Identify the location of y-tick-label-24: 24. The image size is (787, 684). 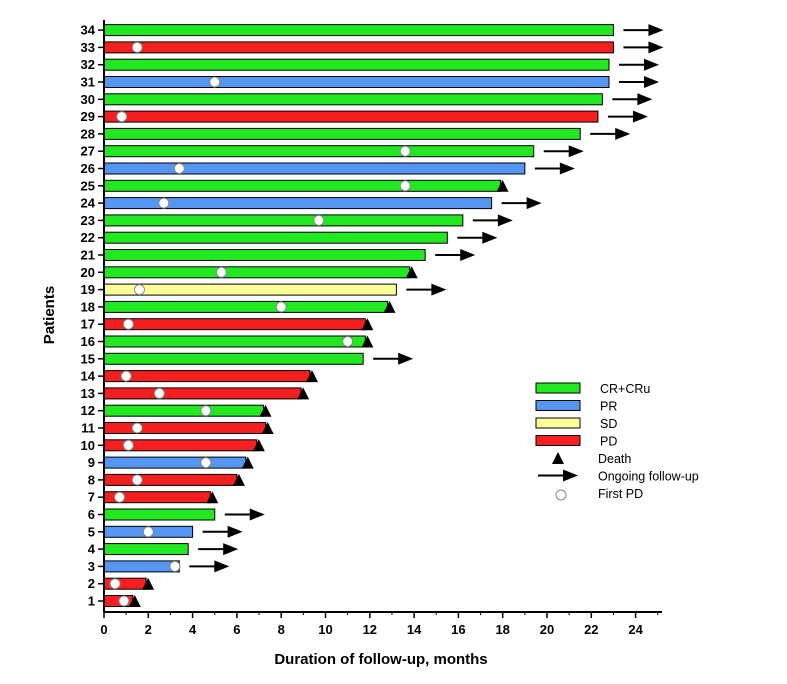
(88, 203).